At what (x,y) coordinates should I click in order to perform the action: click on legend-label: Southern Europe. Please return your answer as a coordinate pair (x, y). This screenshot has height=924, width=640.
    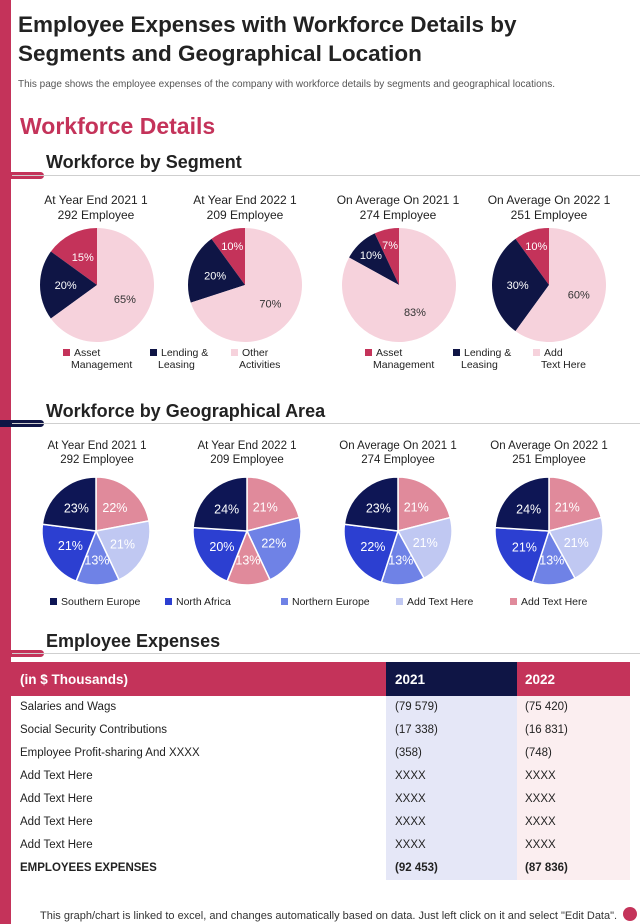
    Looking at the image, I should click on (101, 602).